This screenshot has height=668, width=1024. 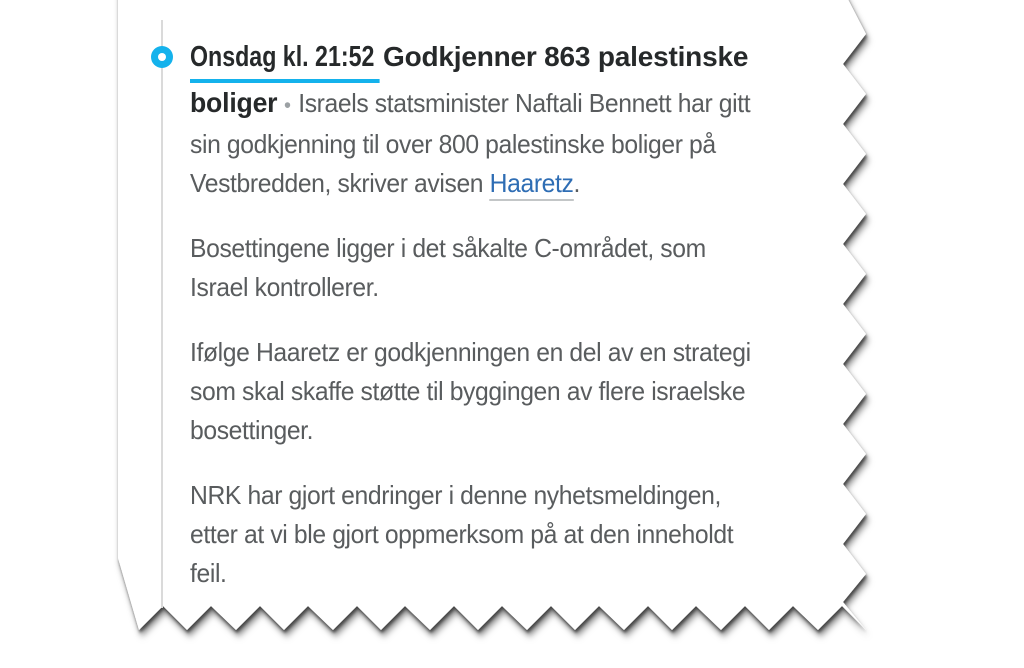 I want to click on entry-timestamp-link: Onsdag kl. 21:52, so click(x=285, y=60).